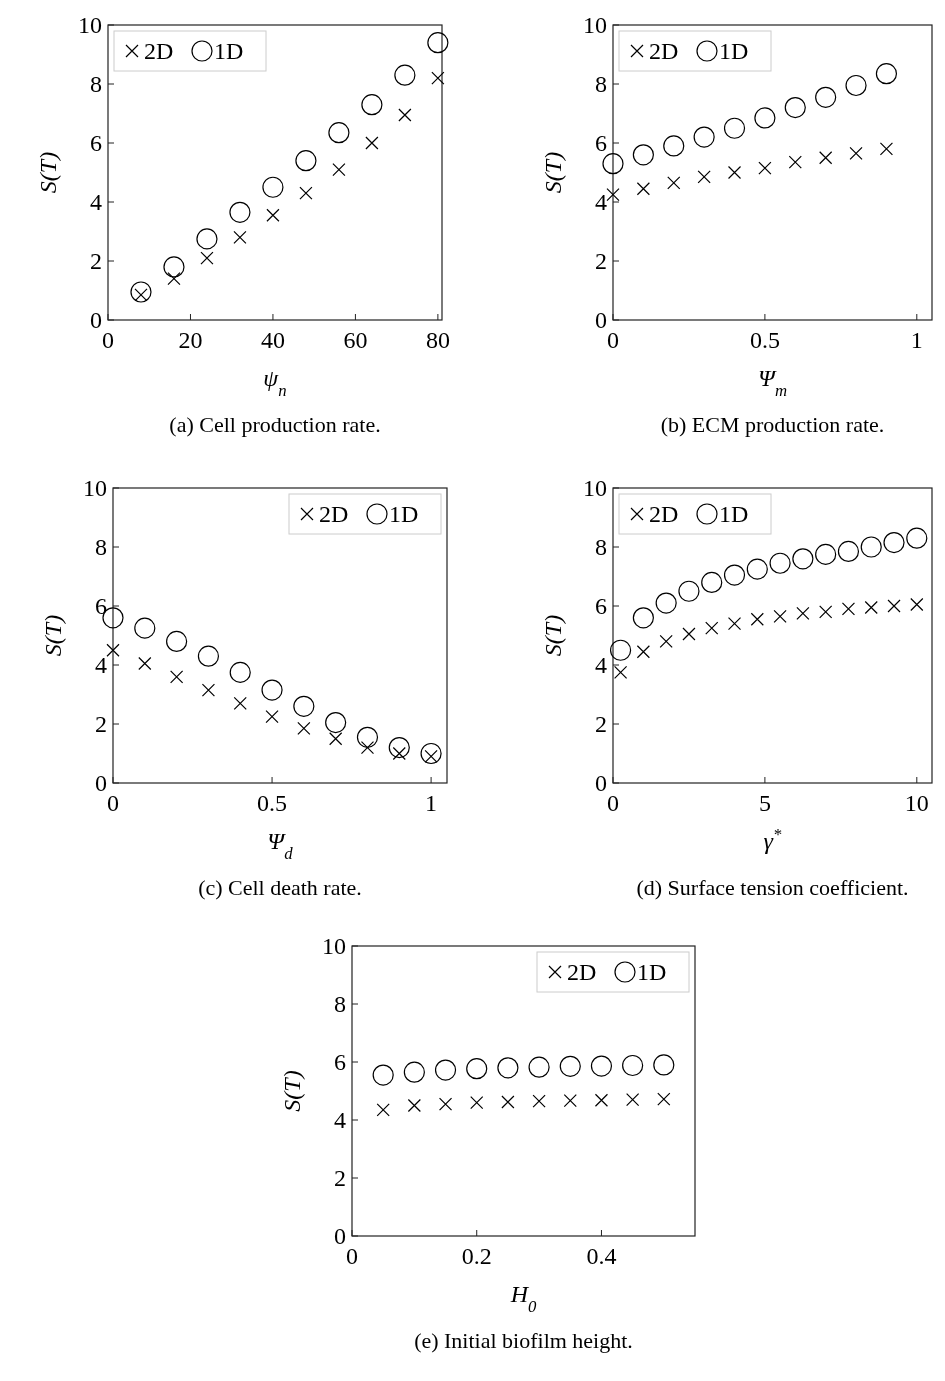 The width and height of the screenshot is (945, 1381). I want to click on x-tick-label: 10, so click(916, 803).